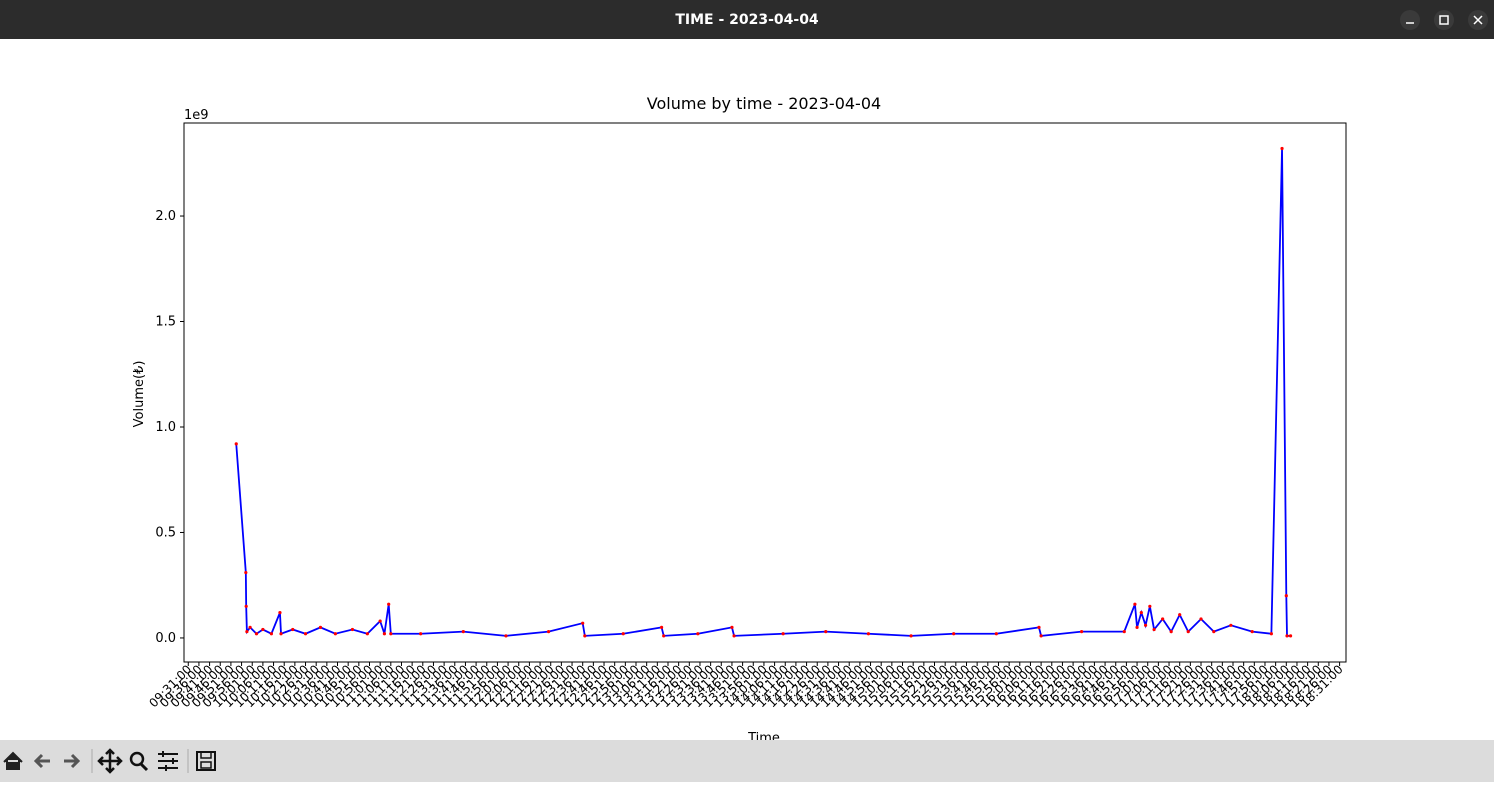 The width and height of the screenshot is (1494, 786). Describe the element at coordinates (41, 761) in the screenshot. I see `back-button` at that location.